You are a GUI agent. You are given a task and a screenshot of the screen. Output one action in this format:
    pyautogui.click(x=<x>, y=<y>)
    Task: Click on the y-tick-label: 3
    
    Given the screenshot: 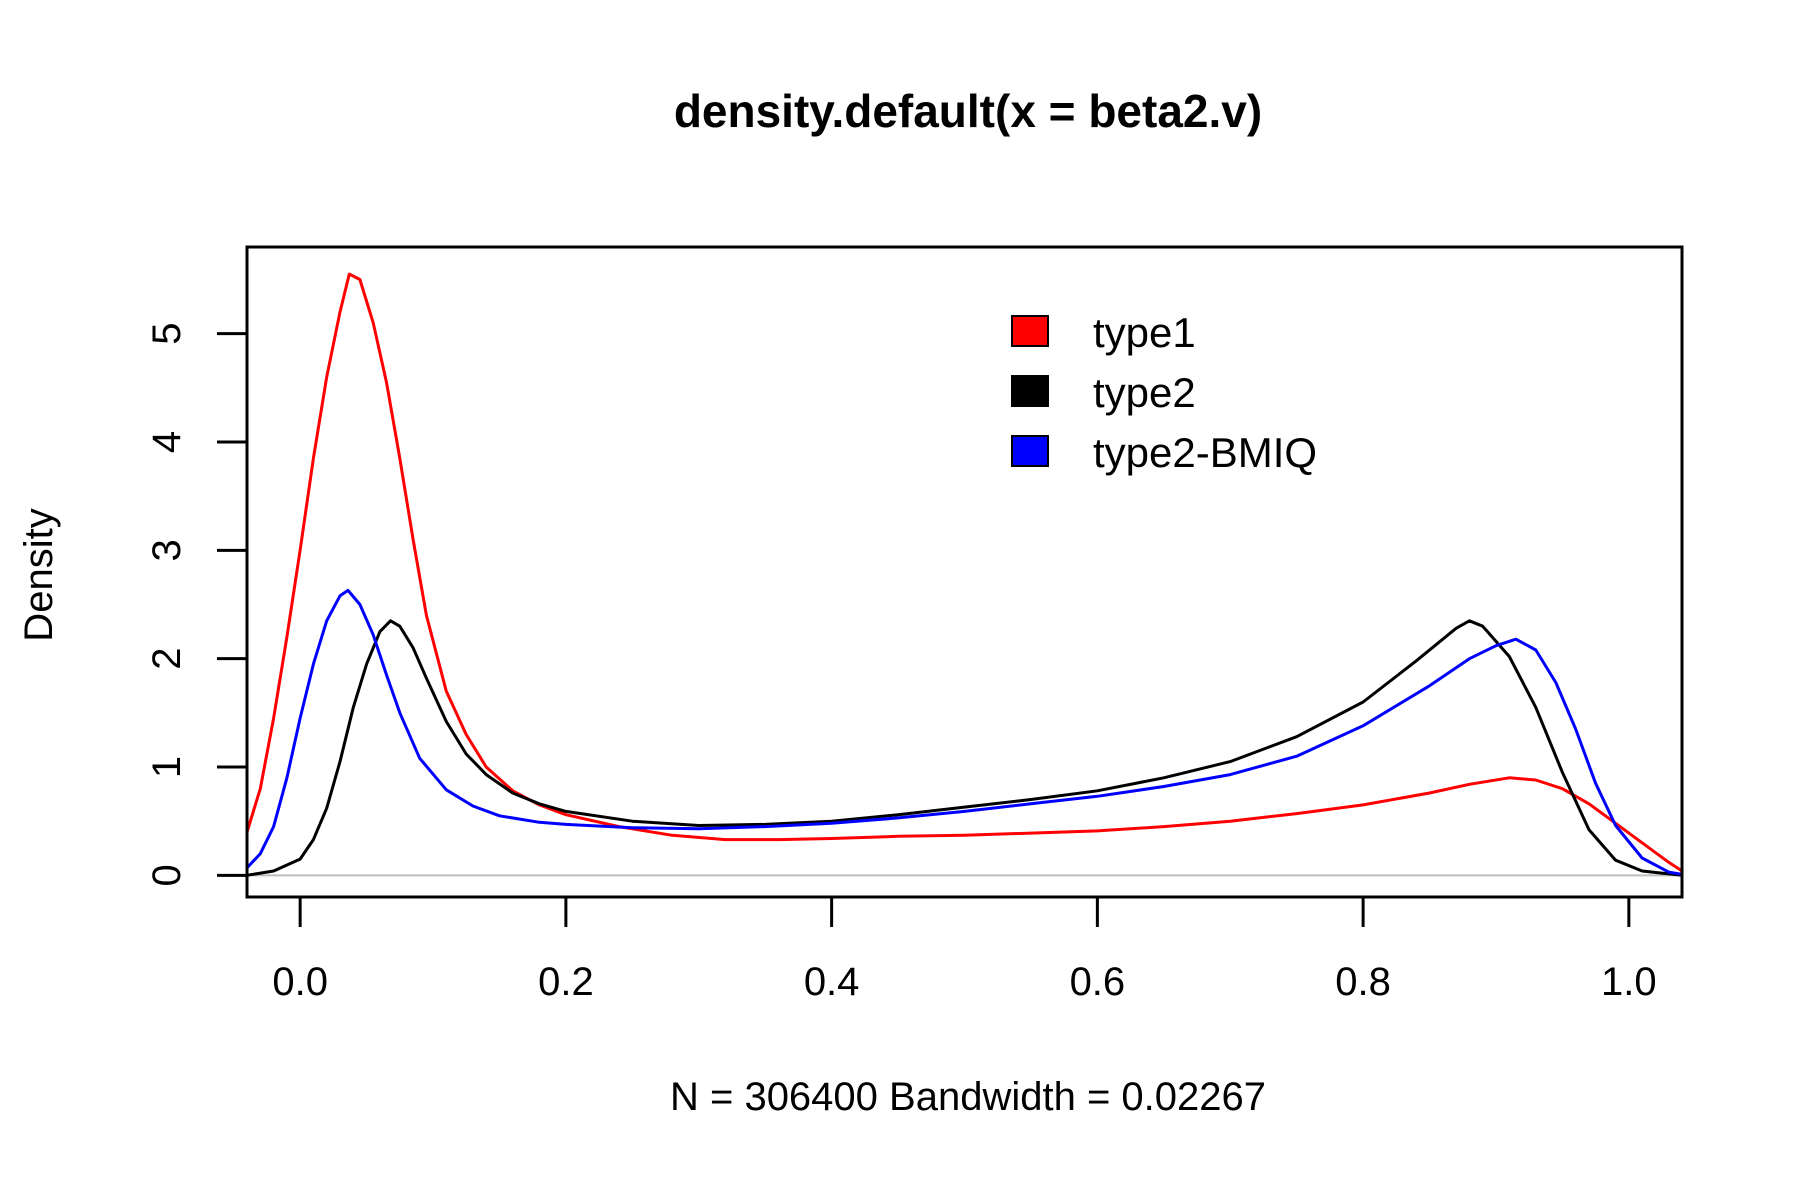 What is the action you would take?
    pyautogui.click(x=167, y=550)
    